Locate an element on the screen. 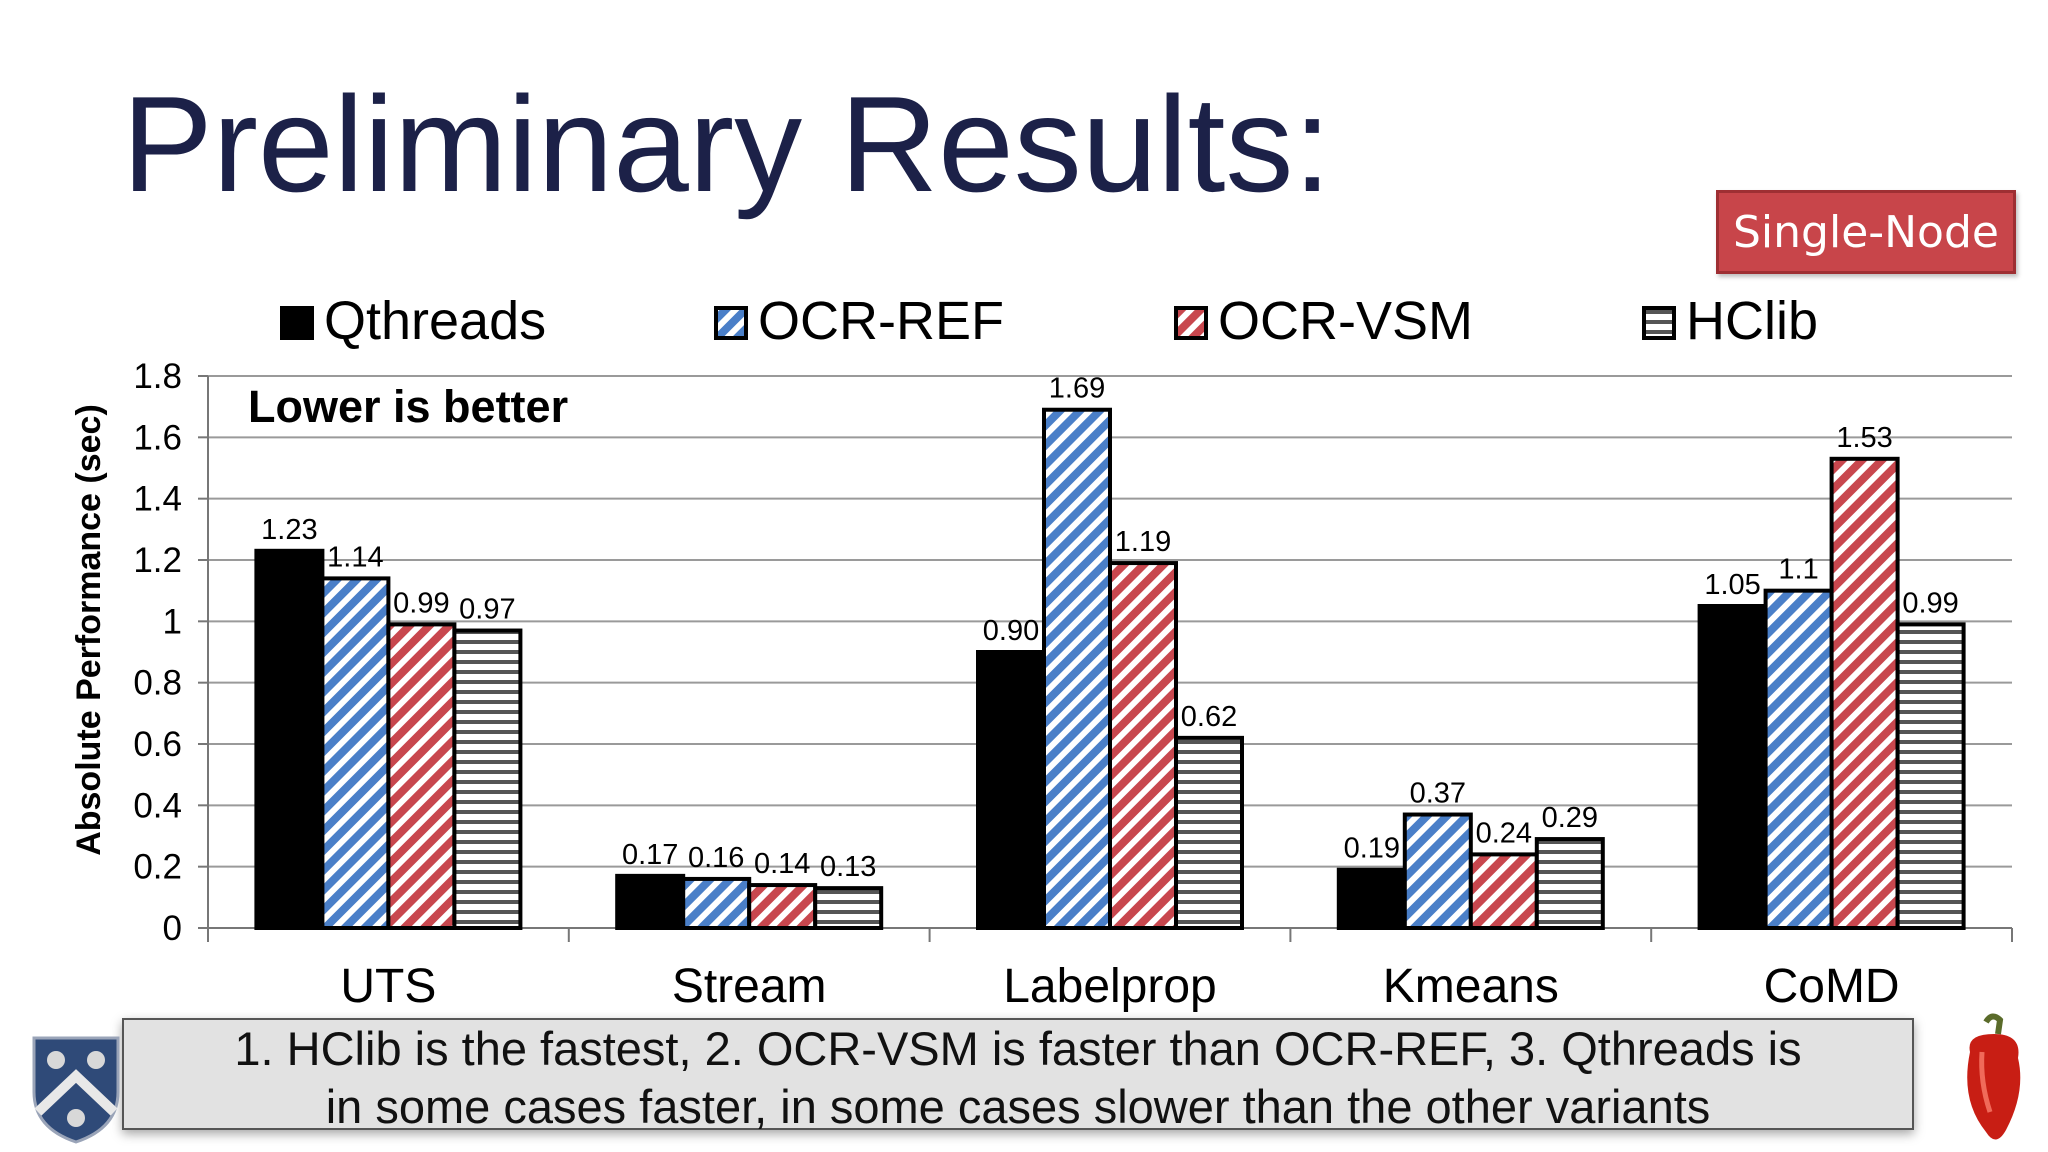 The height and width of the screenshot is (1152, 2048). single-node-badge: Single-Node is located at coordinates (1866, 232).